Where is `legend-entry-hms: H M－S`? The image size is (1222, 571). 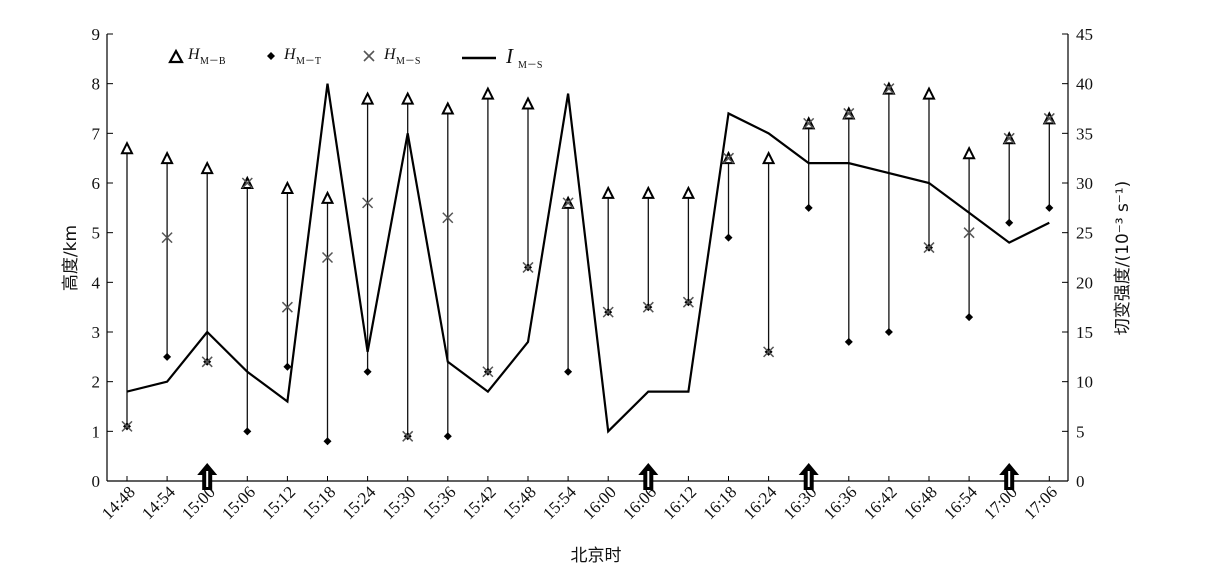
legend-entry-hms: H M－S is located at coordinates (391, 56).